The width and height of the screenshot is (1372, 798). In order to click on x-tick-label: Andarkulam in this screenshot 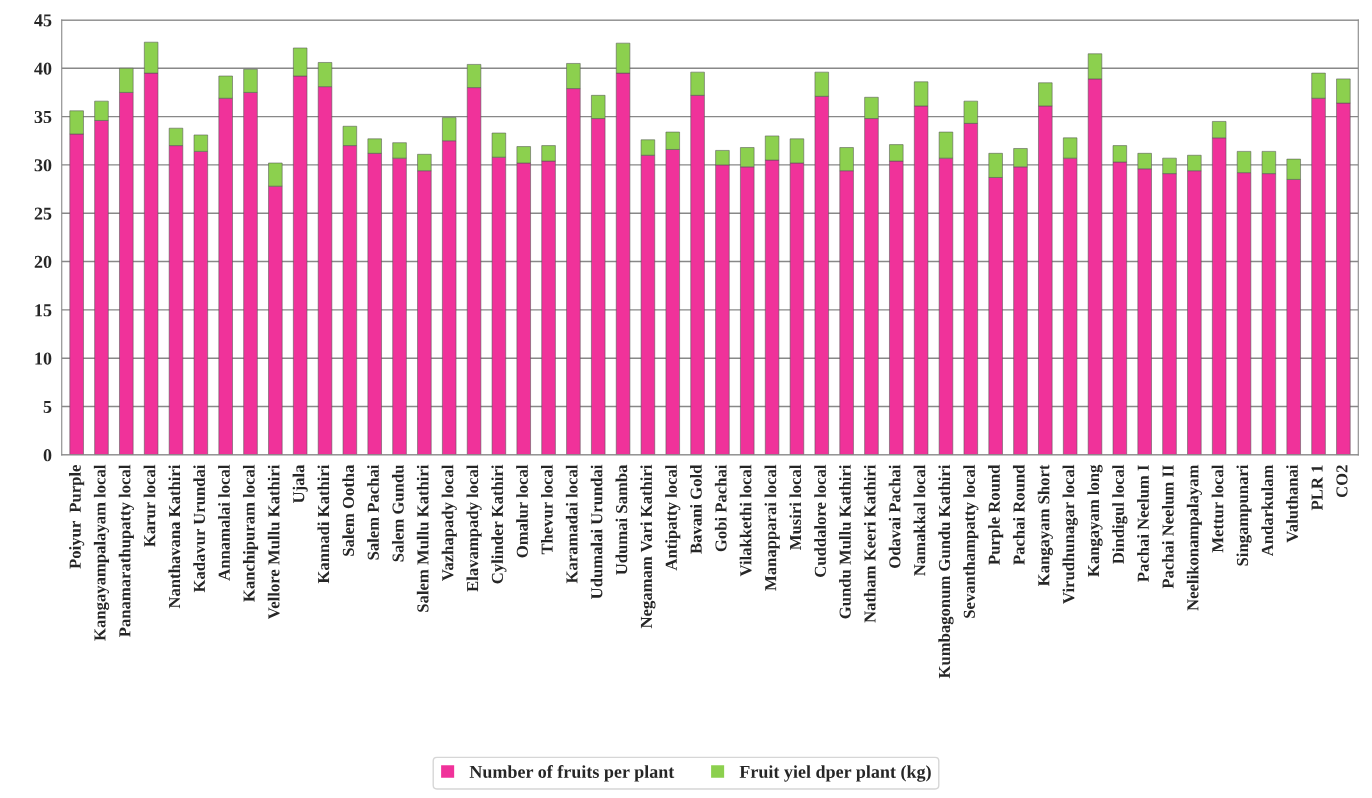, I will do `click(1267, 510)`.